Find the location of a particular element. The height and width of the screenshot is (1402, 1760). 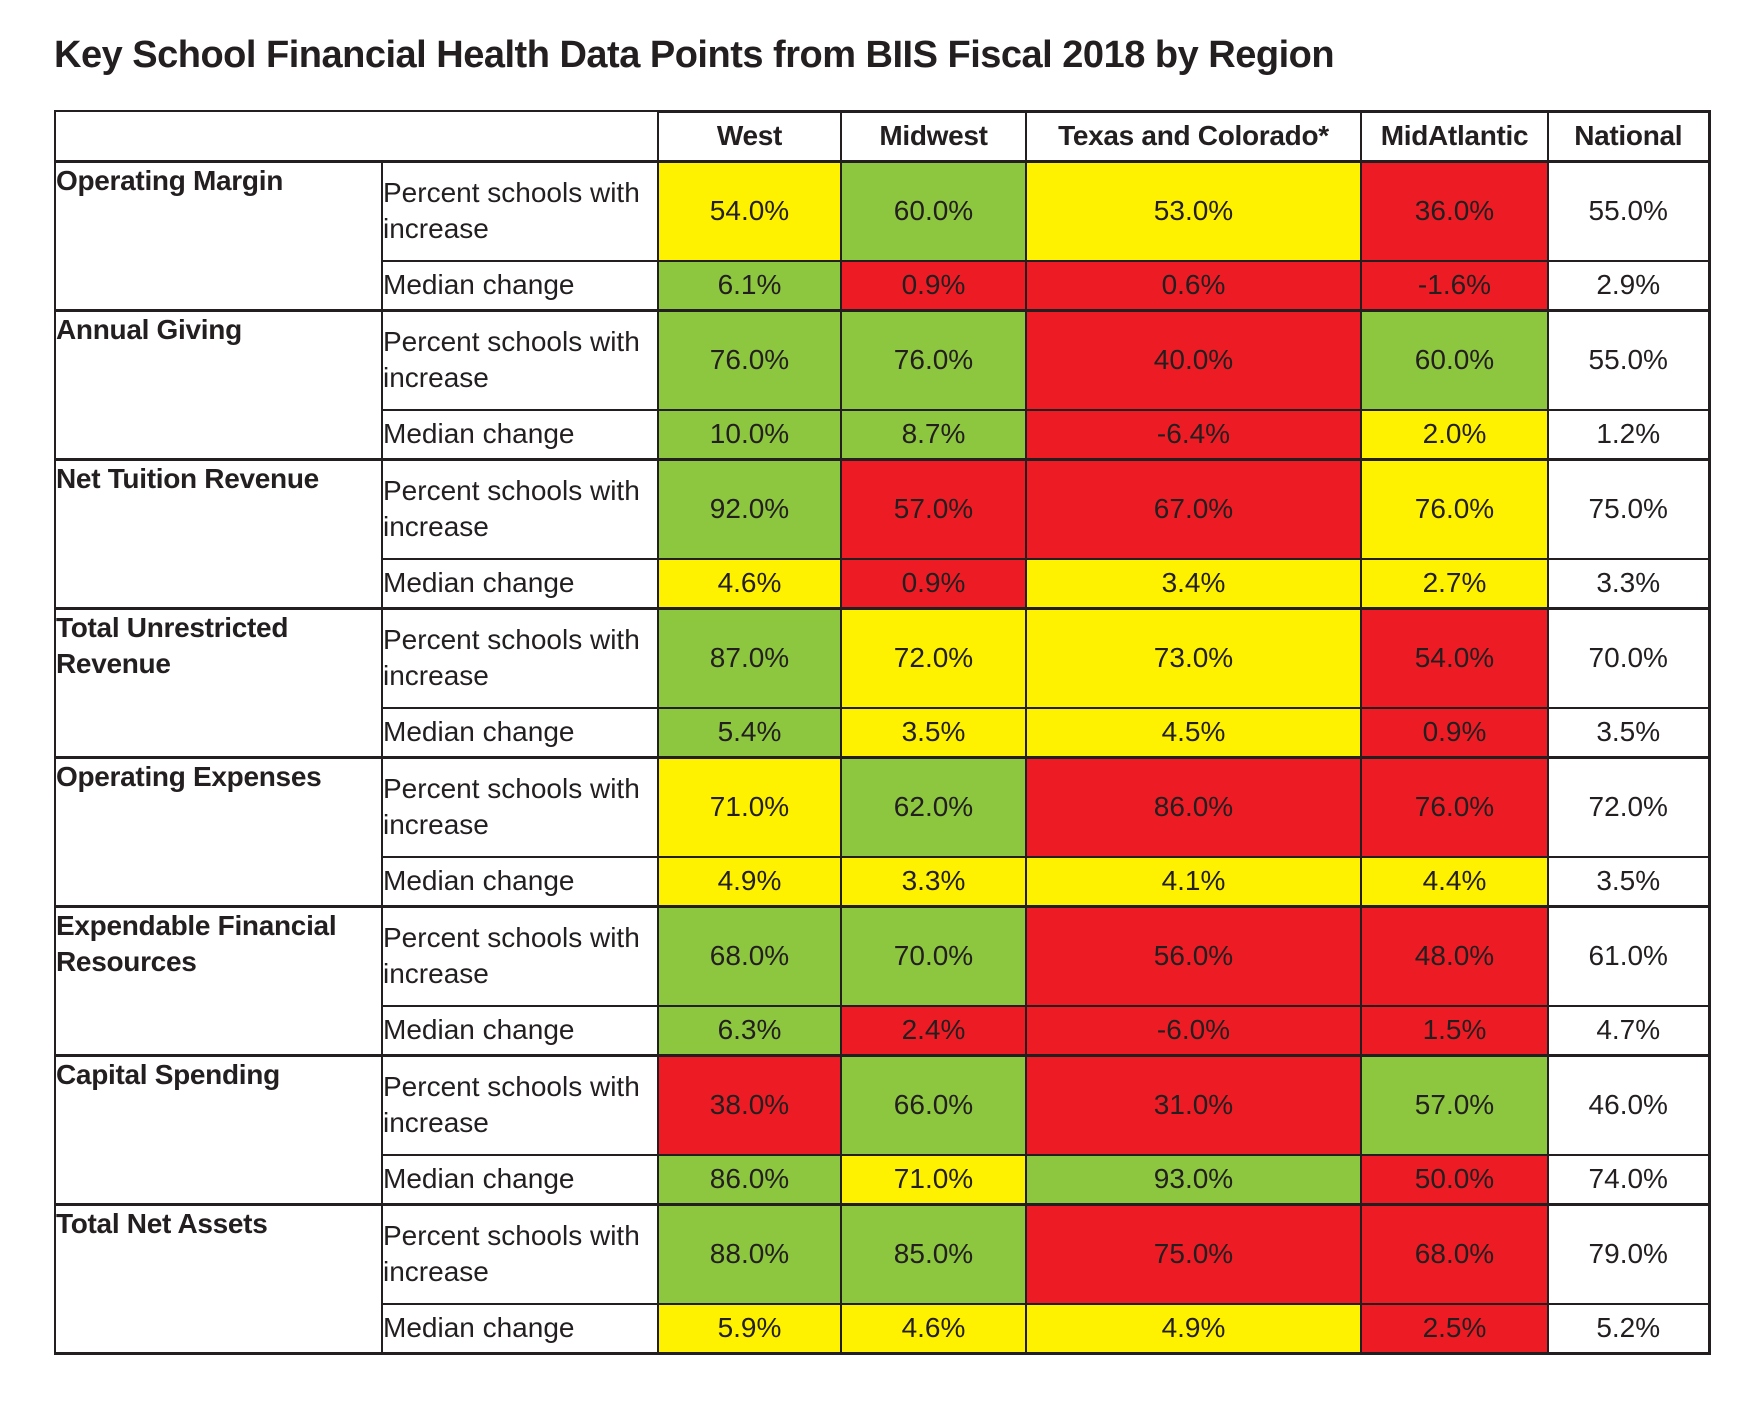

value-cell: 66.0% is located at coordinates (933, 1105).